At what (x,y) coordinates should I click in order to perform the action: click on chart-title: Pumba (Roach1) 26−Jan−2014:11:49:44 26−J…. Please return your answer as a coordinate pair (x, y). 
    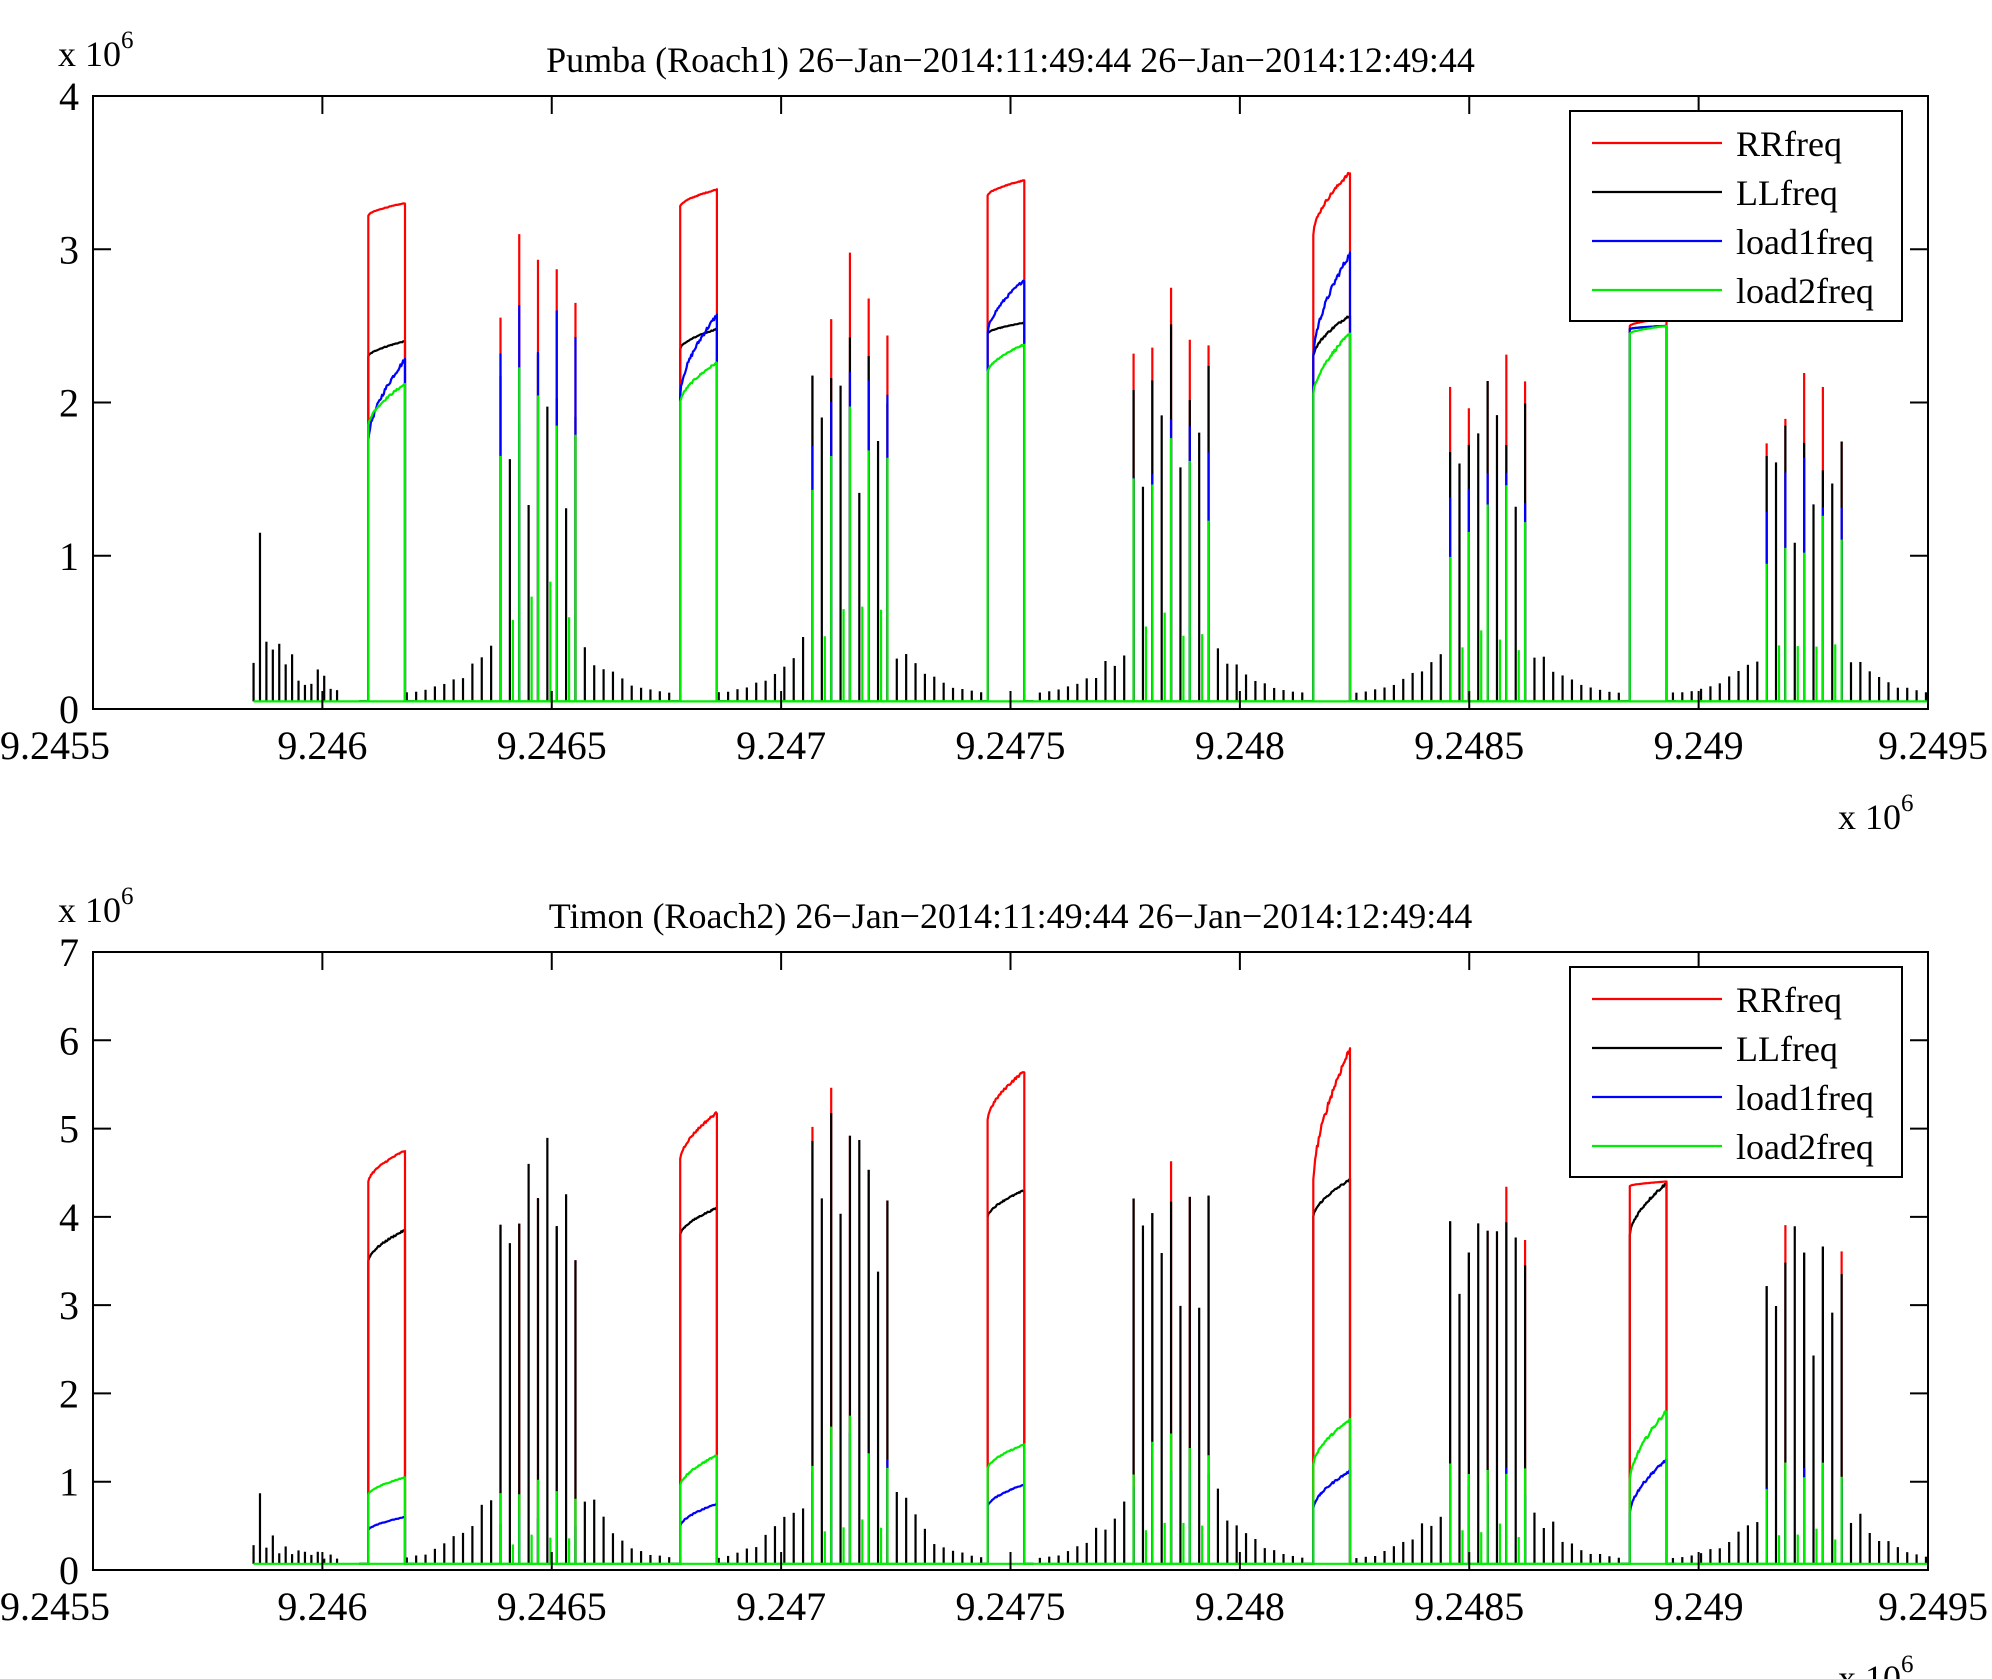
    Looking at the image, I should click on (1010, 60).